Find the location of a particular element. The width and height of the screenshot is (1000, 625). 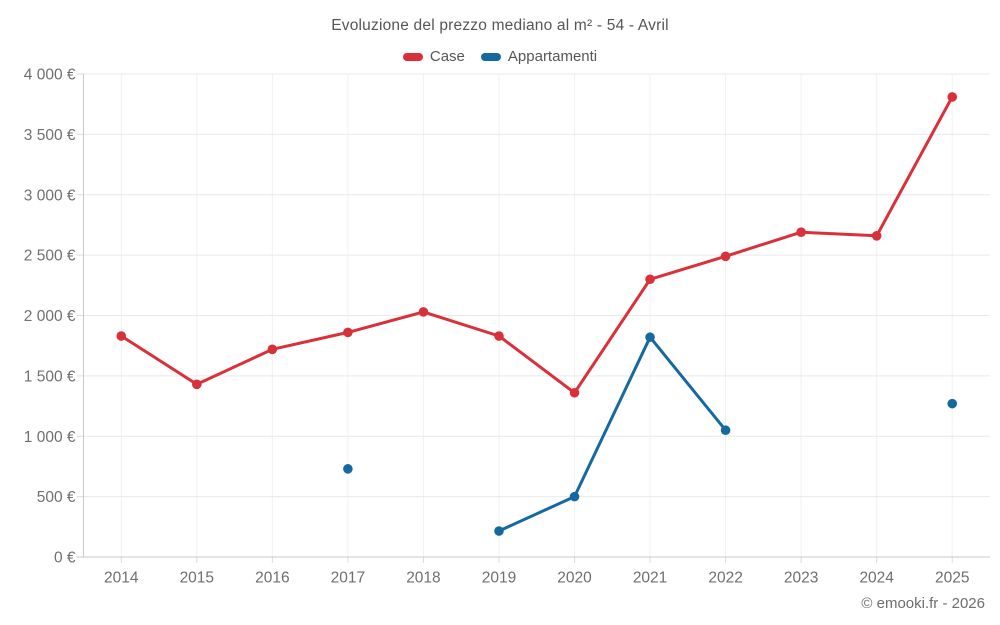

case-point-2023 is located at coordinates (801, 232).